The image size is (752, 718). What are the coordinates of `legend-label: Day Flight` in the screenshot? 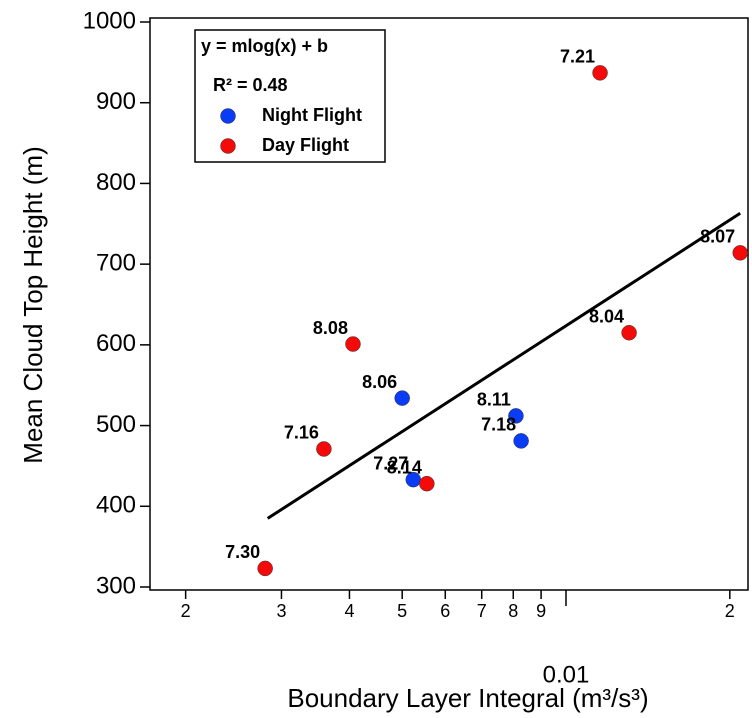 It's located at (305, 145).